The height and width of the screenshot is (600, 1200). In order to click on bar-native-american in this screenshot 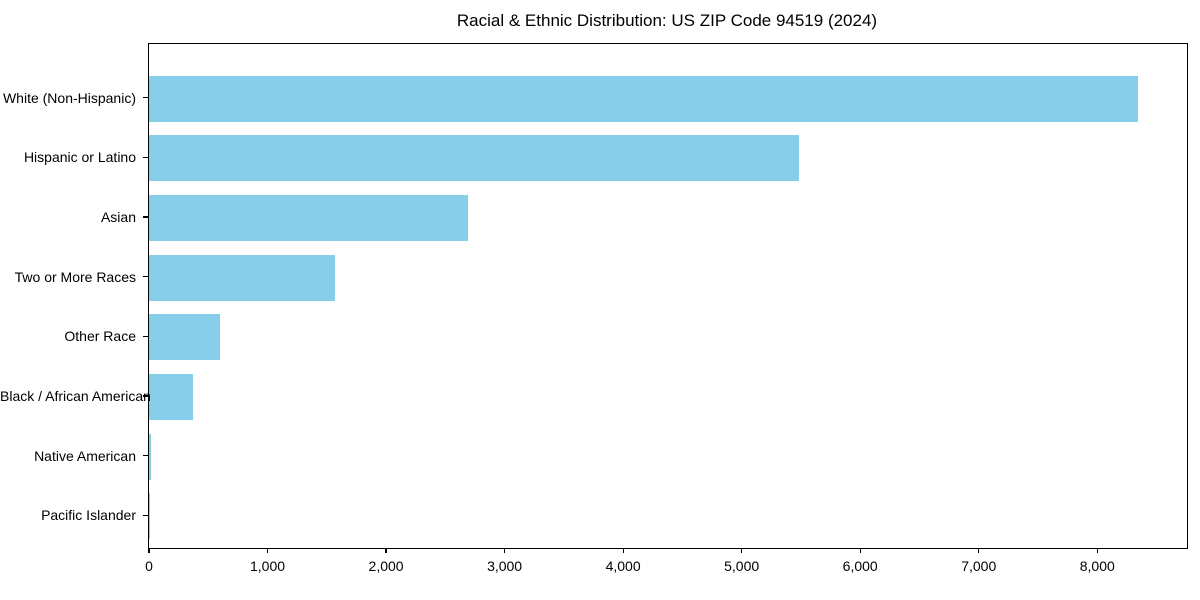, I will do `click(150, 456)`.